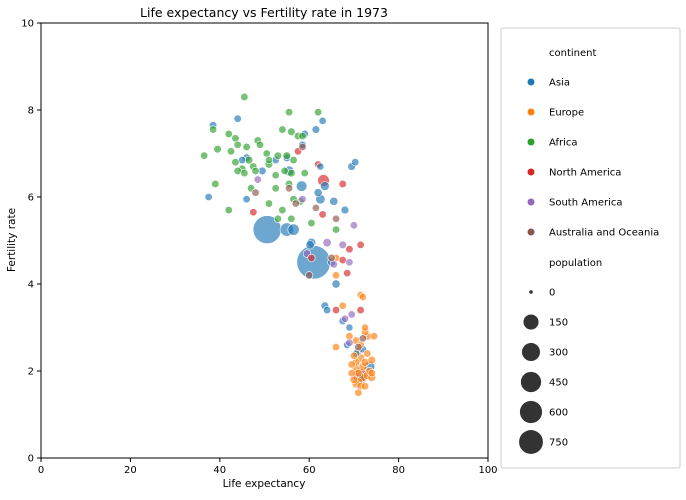 This screenshot has width=686, height=500. I want to click on legend-label: Africa, so click(563, 143).